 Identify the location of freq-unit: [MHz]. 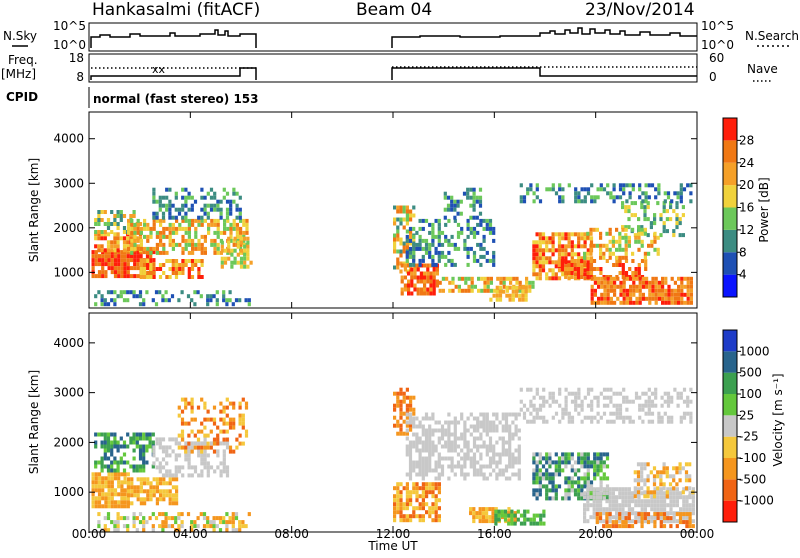
(18, 74).